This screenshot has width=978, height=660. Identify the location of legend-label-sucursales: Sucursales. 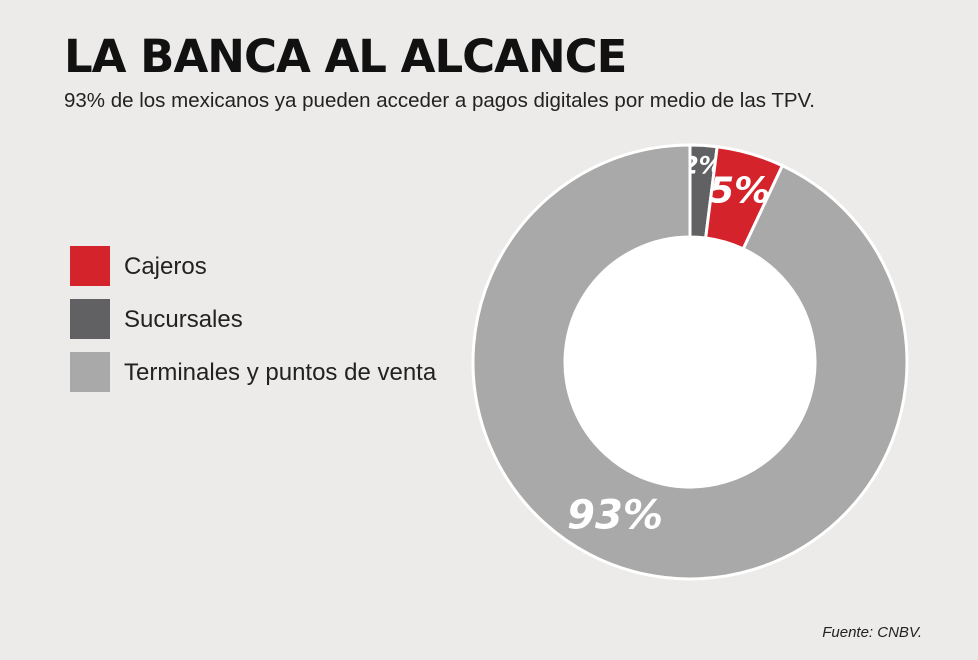
(183, 319).